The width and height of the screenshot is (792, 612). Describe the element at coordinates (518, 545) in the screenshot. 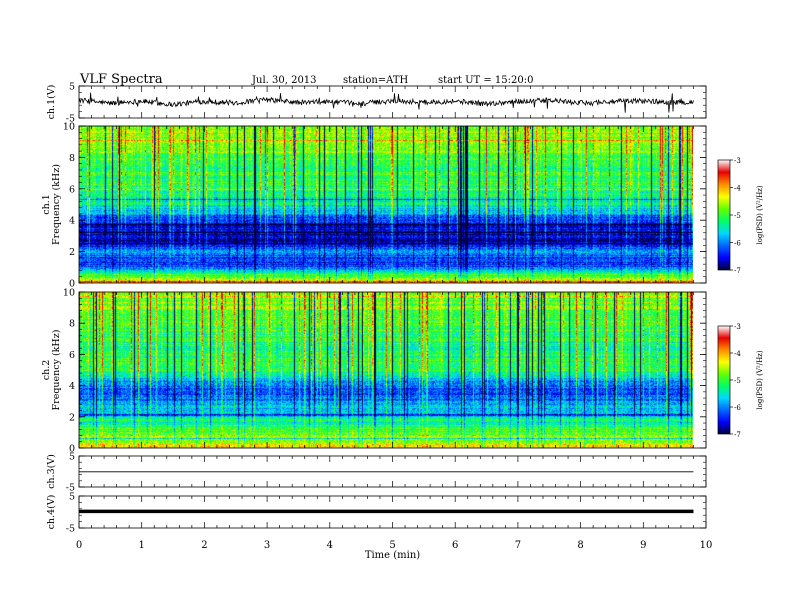

I see `x-tick-label: 7` at that location.